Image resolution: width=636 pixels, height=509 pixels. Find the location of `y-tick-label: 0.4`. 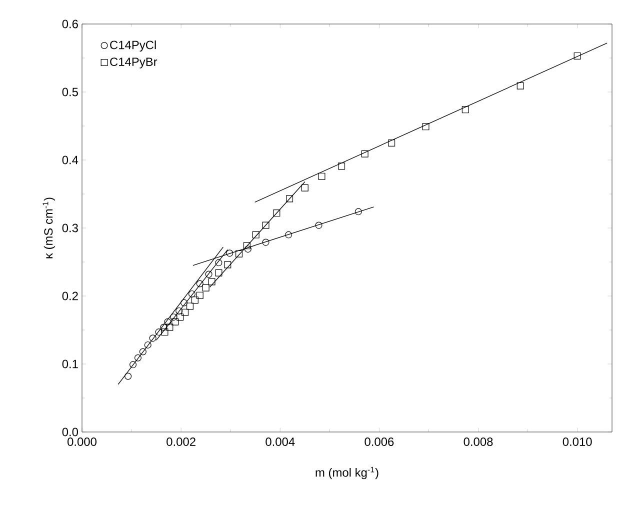

y-tick-label: 0.4 is located at coordinates (70, 160).